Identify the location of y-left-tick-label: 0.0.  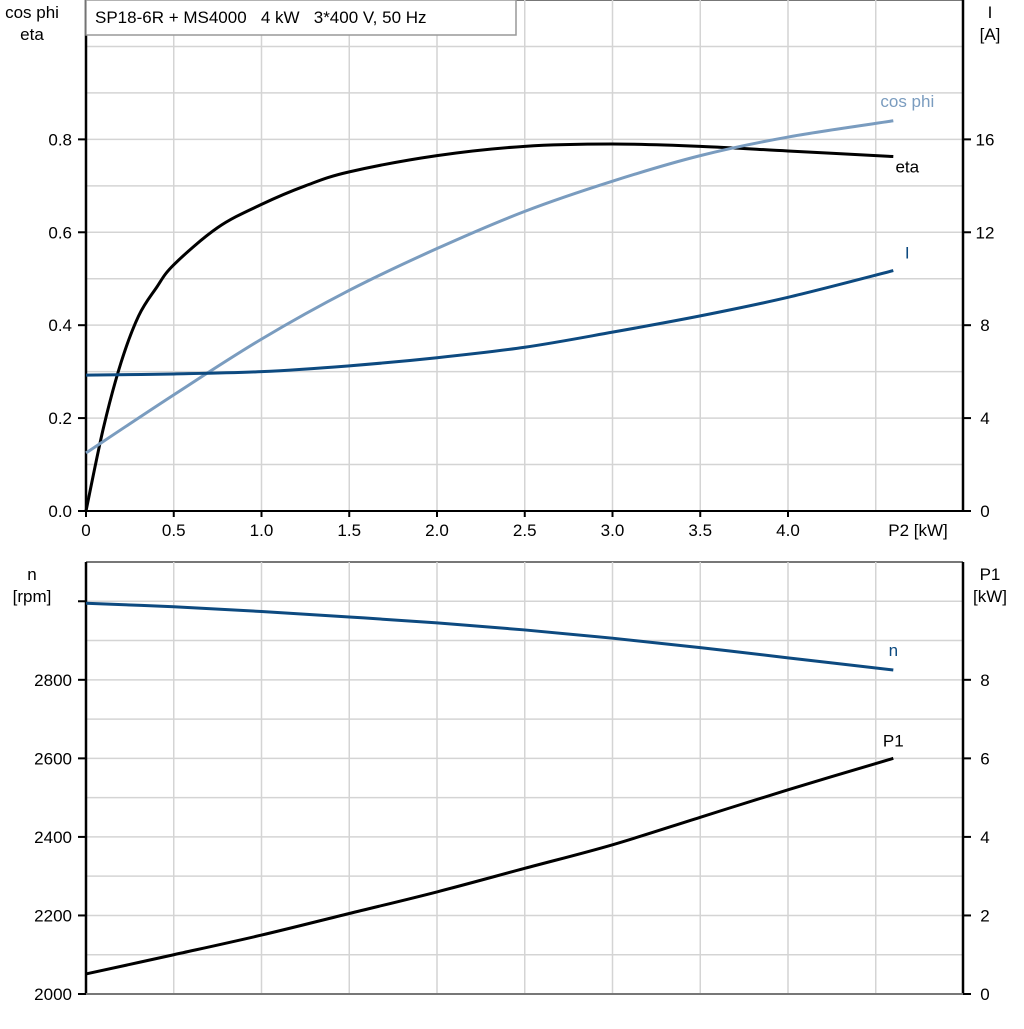
(60, 511).